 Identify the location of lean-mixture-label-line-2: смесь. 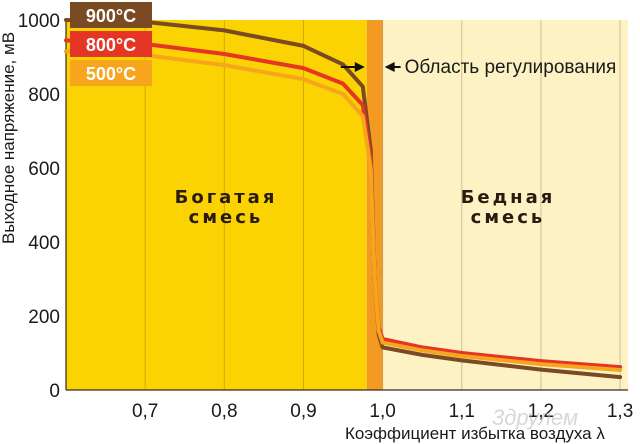
(508, 217).